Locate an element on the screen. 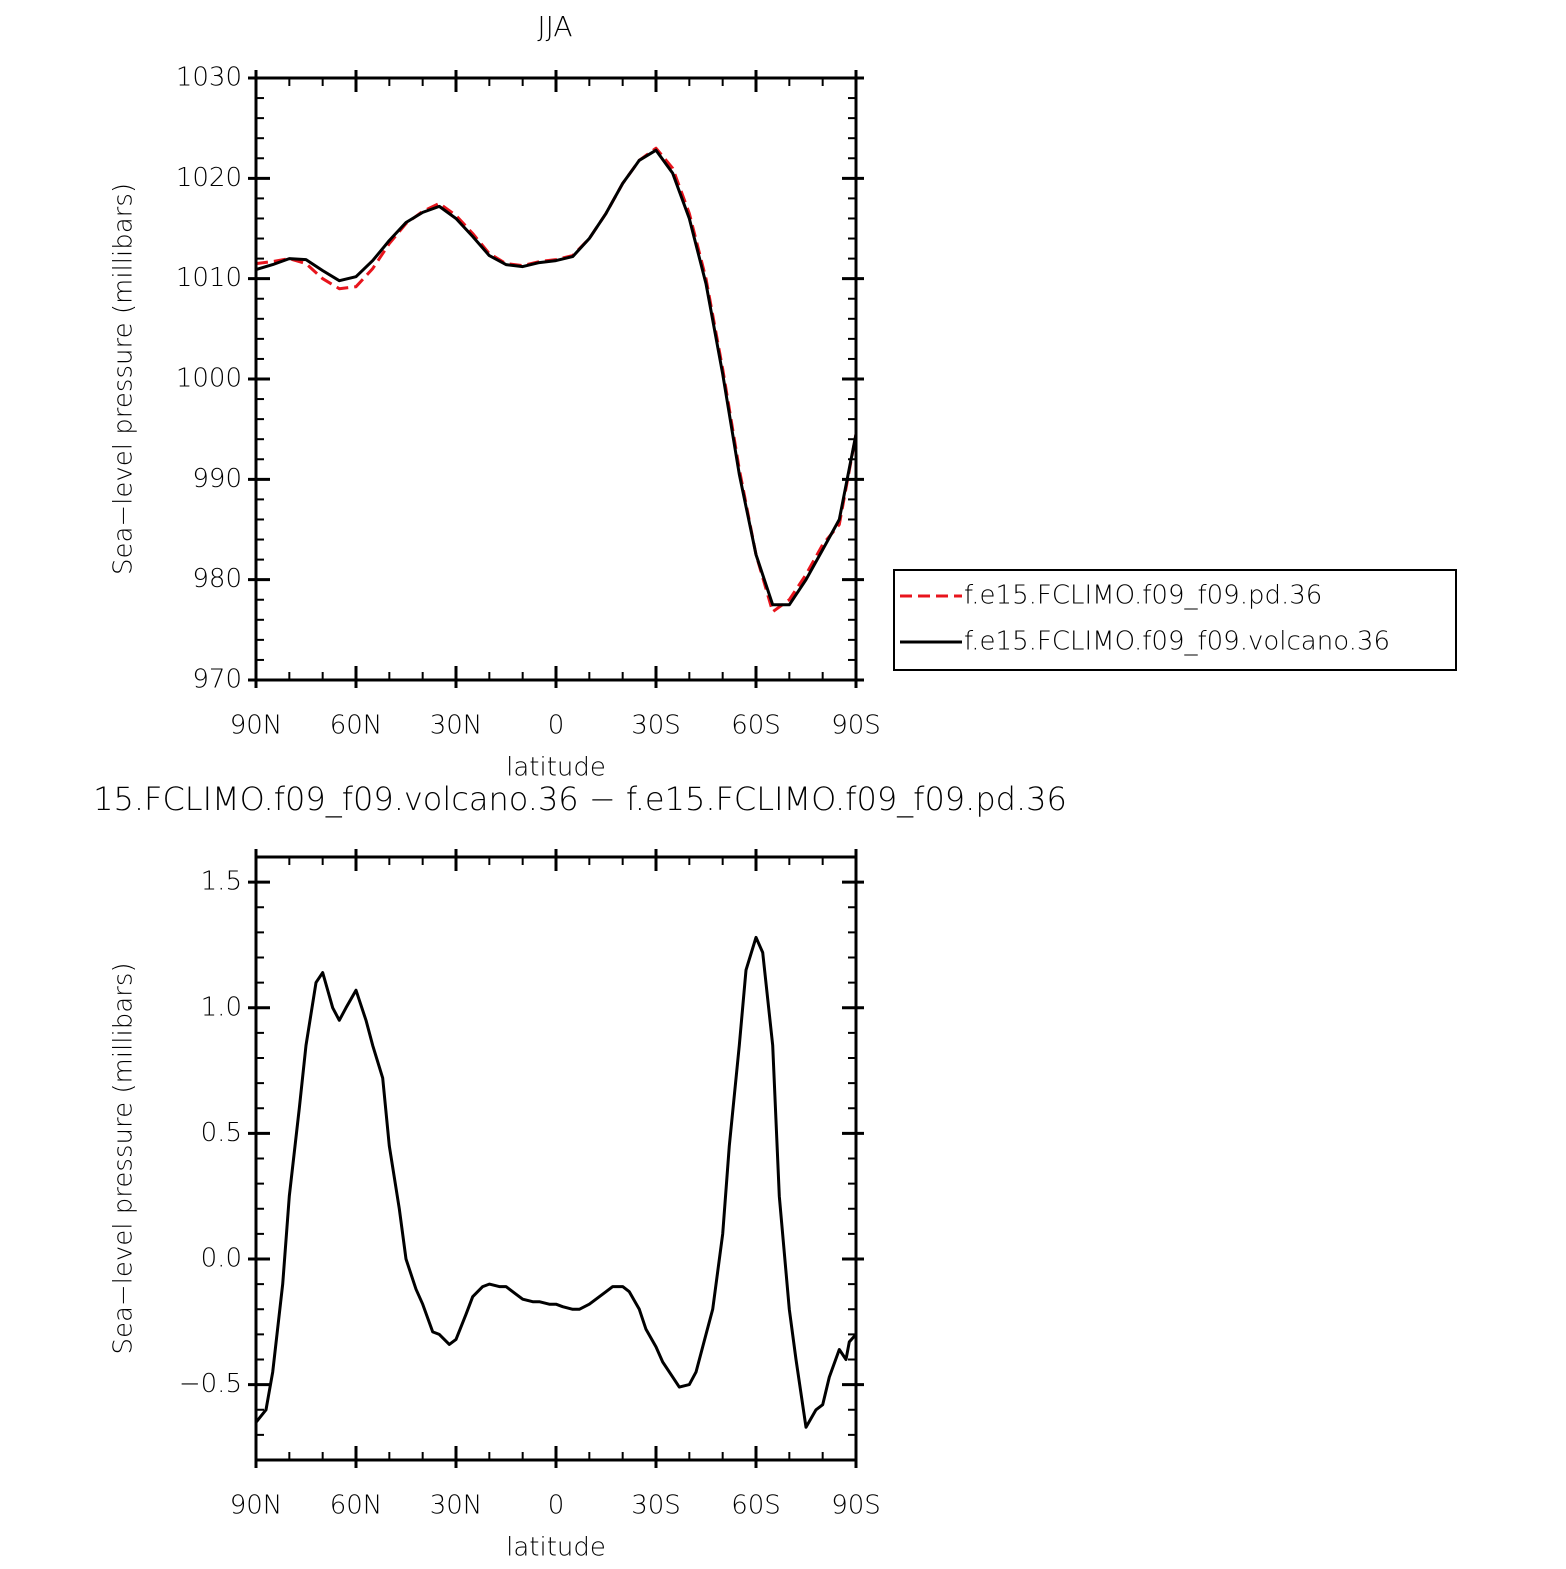 Image resolution: width=1566 pixels, height=1569 pixels. y-tick-label: 1020 is located at coordinates (209, 178).